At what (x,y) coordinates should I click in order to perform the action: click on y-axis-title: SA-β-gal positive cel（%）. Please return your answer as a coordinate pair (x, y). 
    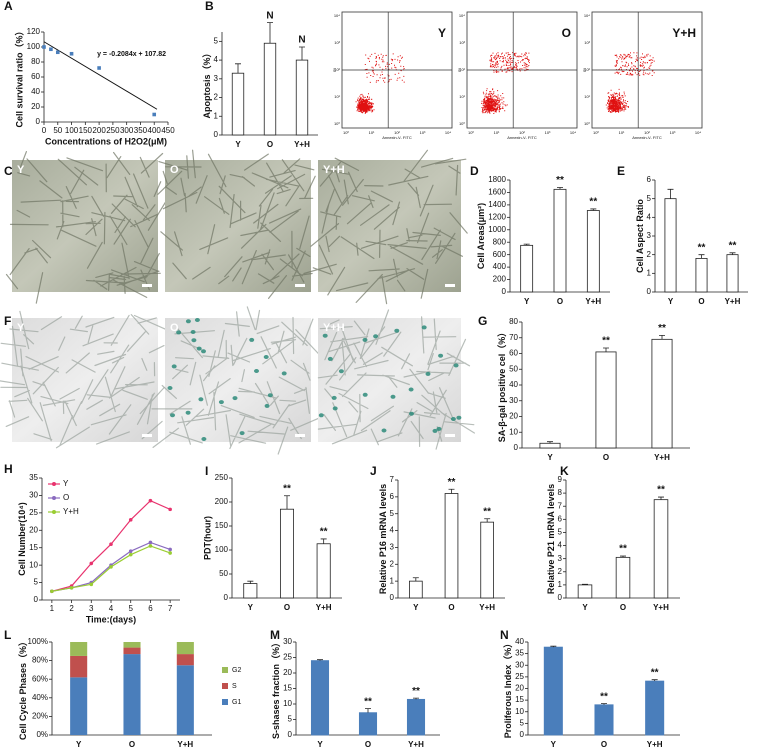
    Looking at the image, I should click on (502, 385).